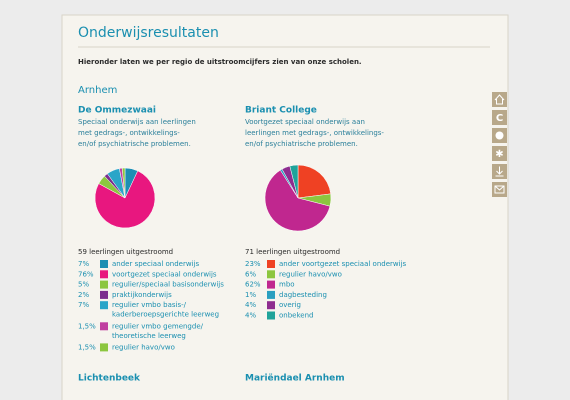 The image size is (570, 400). Describe the element at coordinates (125, 252) in the screenshot. I see `summary: 59 leerlingen uitgestroomd` at that location.